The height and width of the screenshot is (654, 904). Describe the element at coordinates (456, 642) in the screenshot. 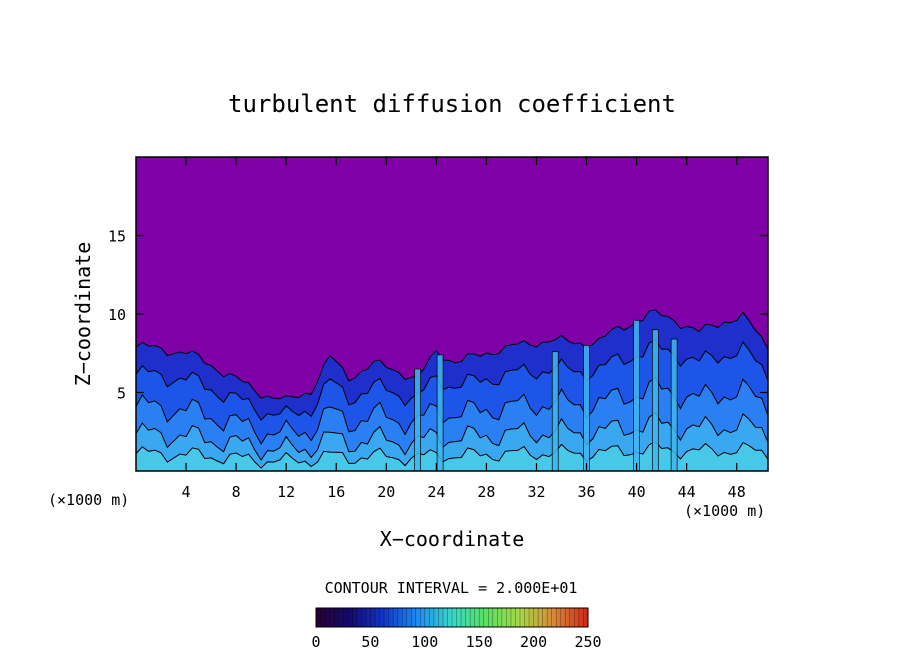

I see `colorbar-ticks: 0 50 100 150 200 250` at that location.